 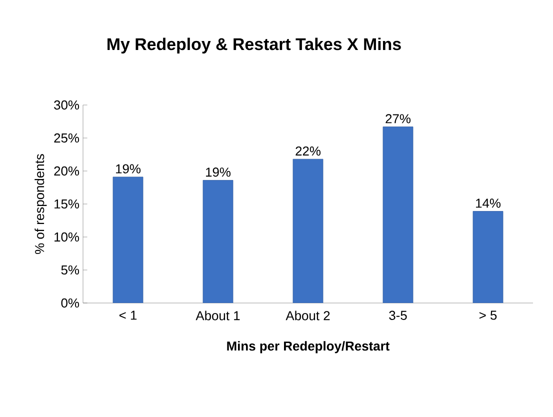 I want to click on y-tick-label: 20%, so click(x=67, y=171).